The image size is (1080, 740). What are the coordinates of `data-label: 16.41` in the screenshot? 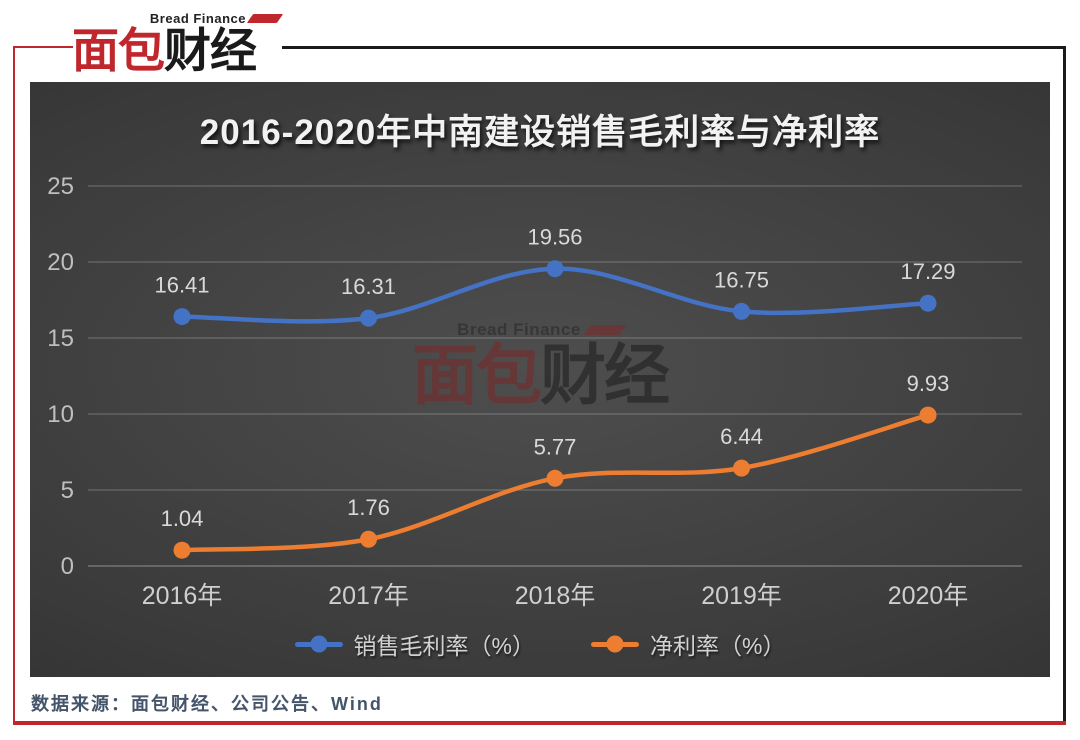 It's located at (181, 285).